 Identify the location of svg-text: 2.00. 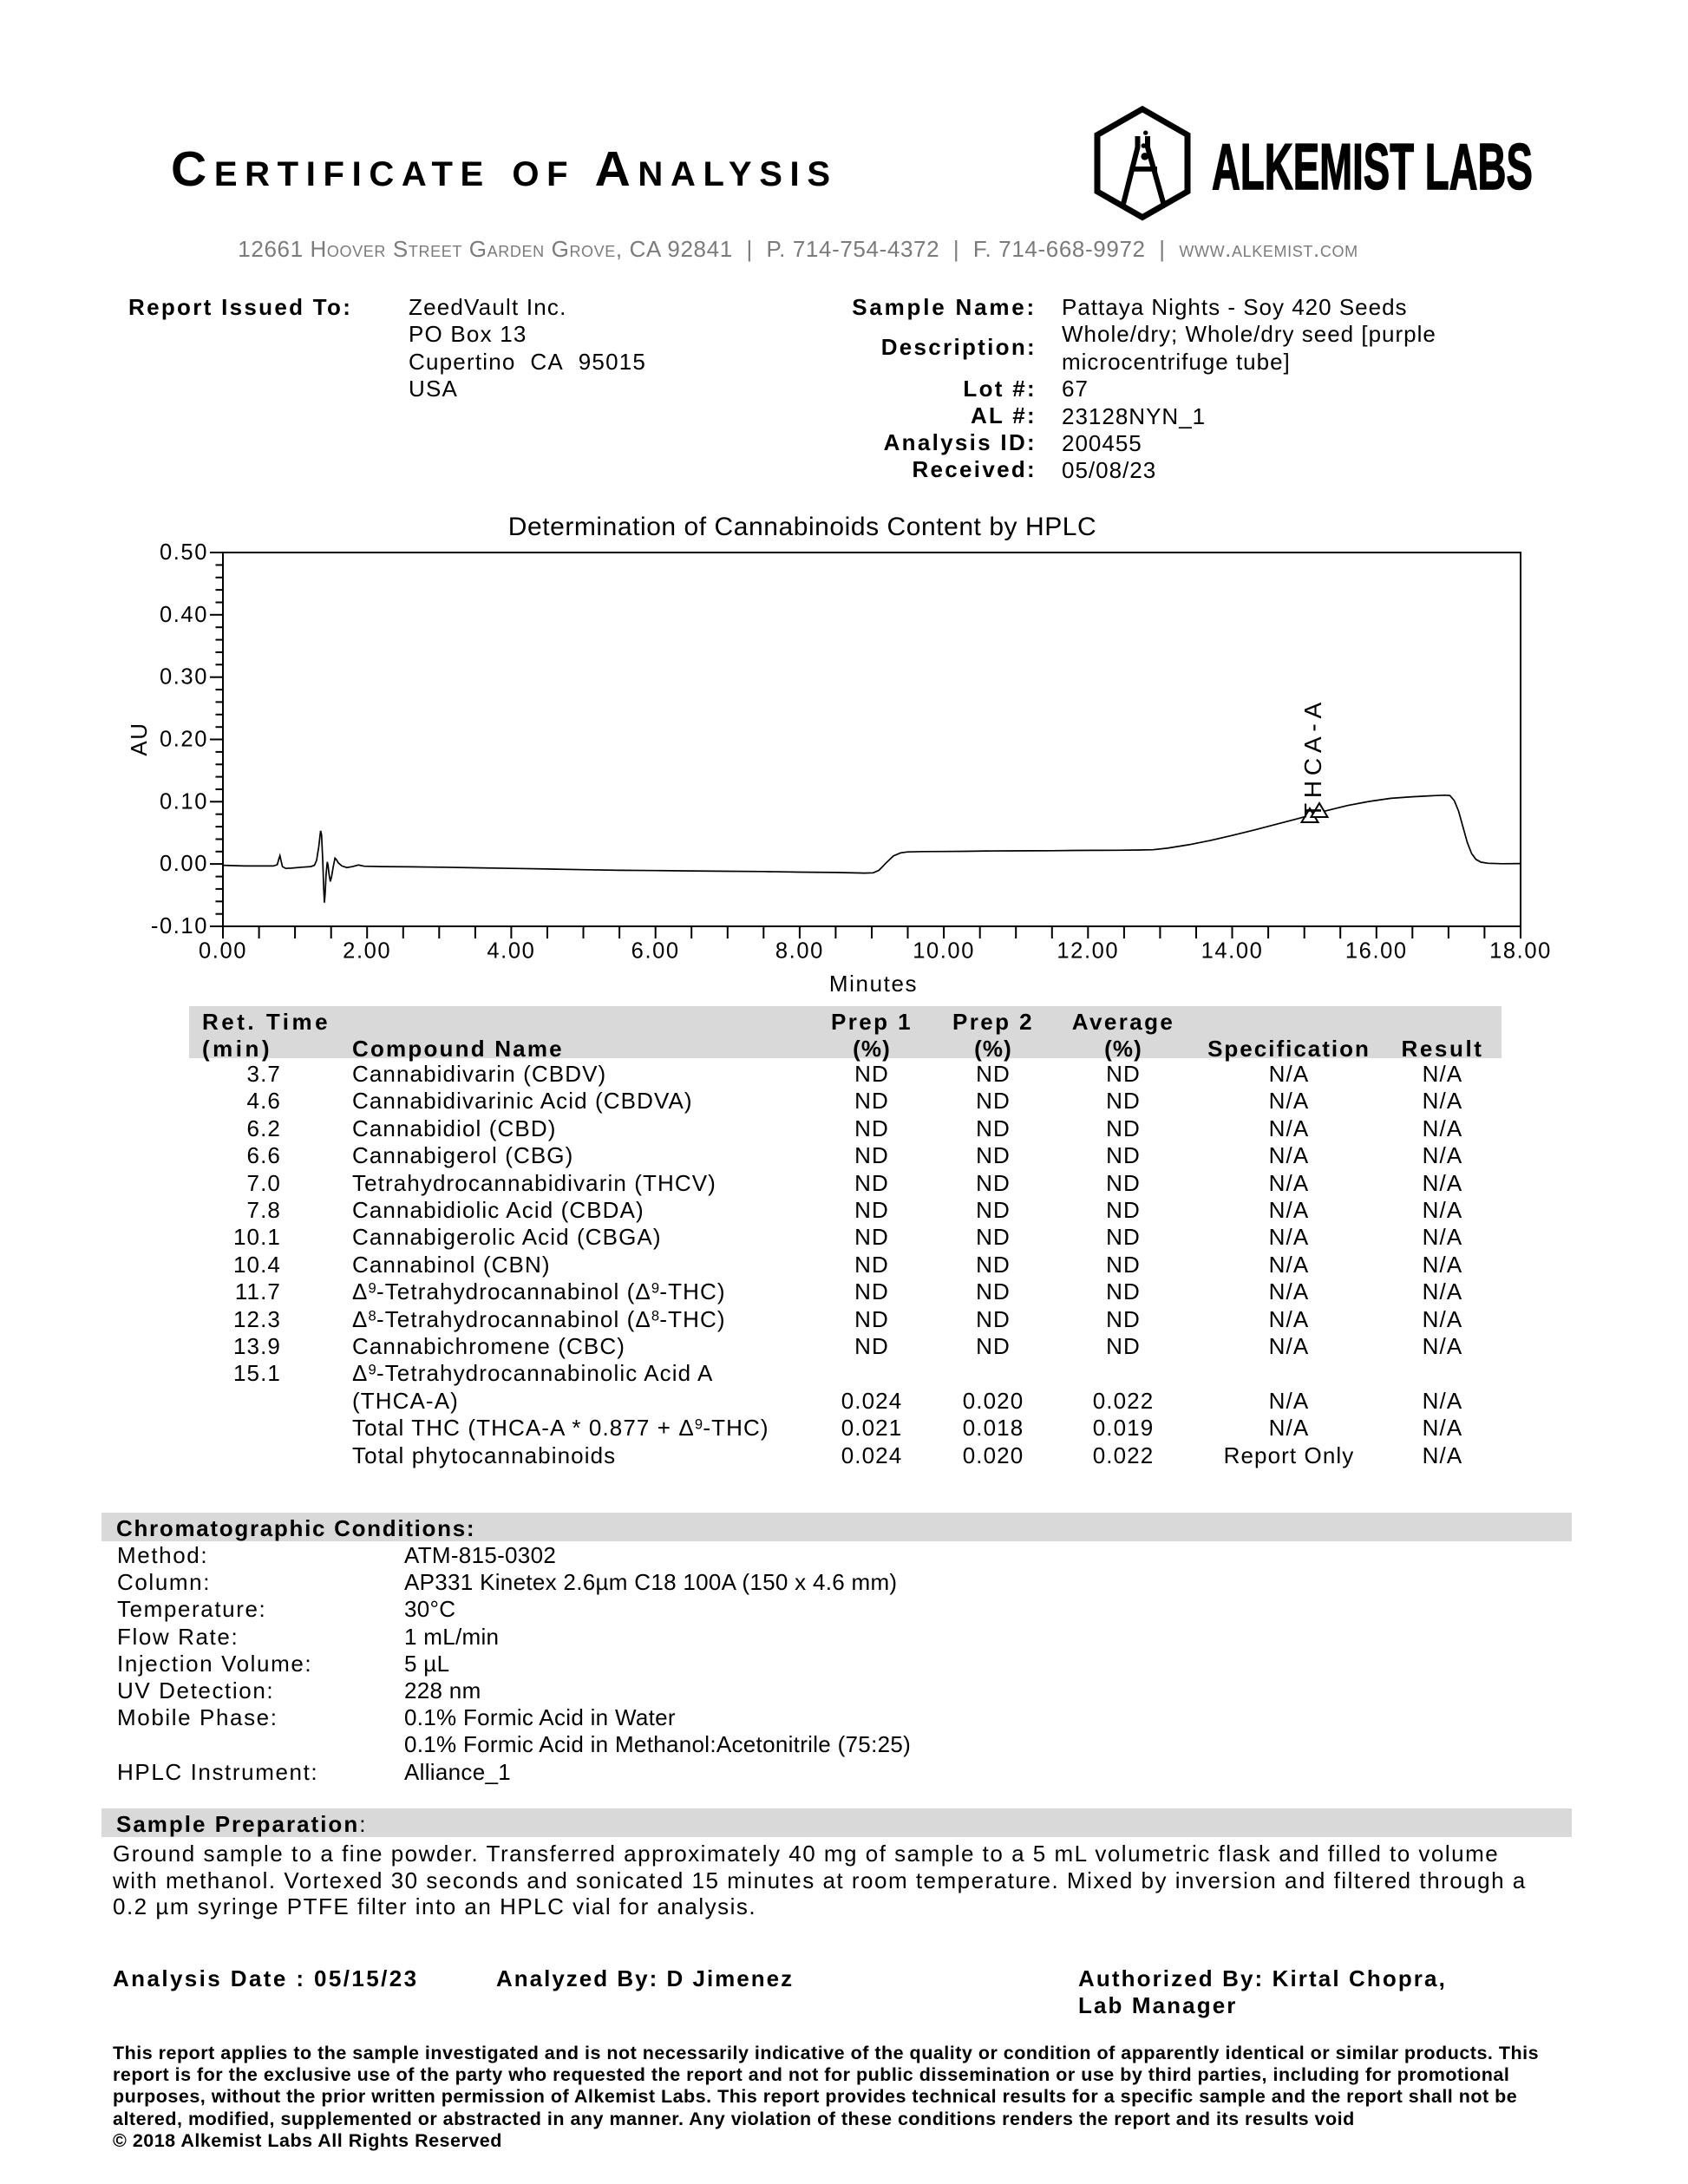
(367, 951).